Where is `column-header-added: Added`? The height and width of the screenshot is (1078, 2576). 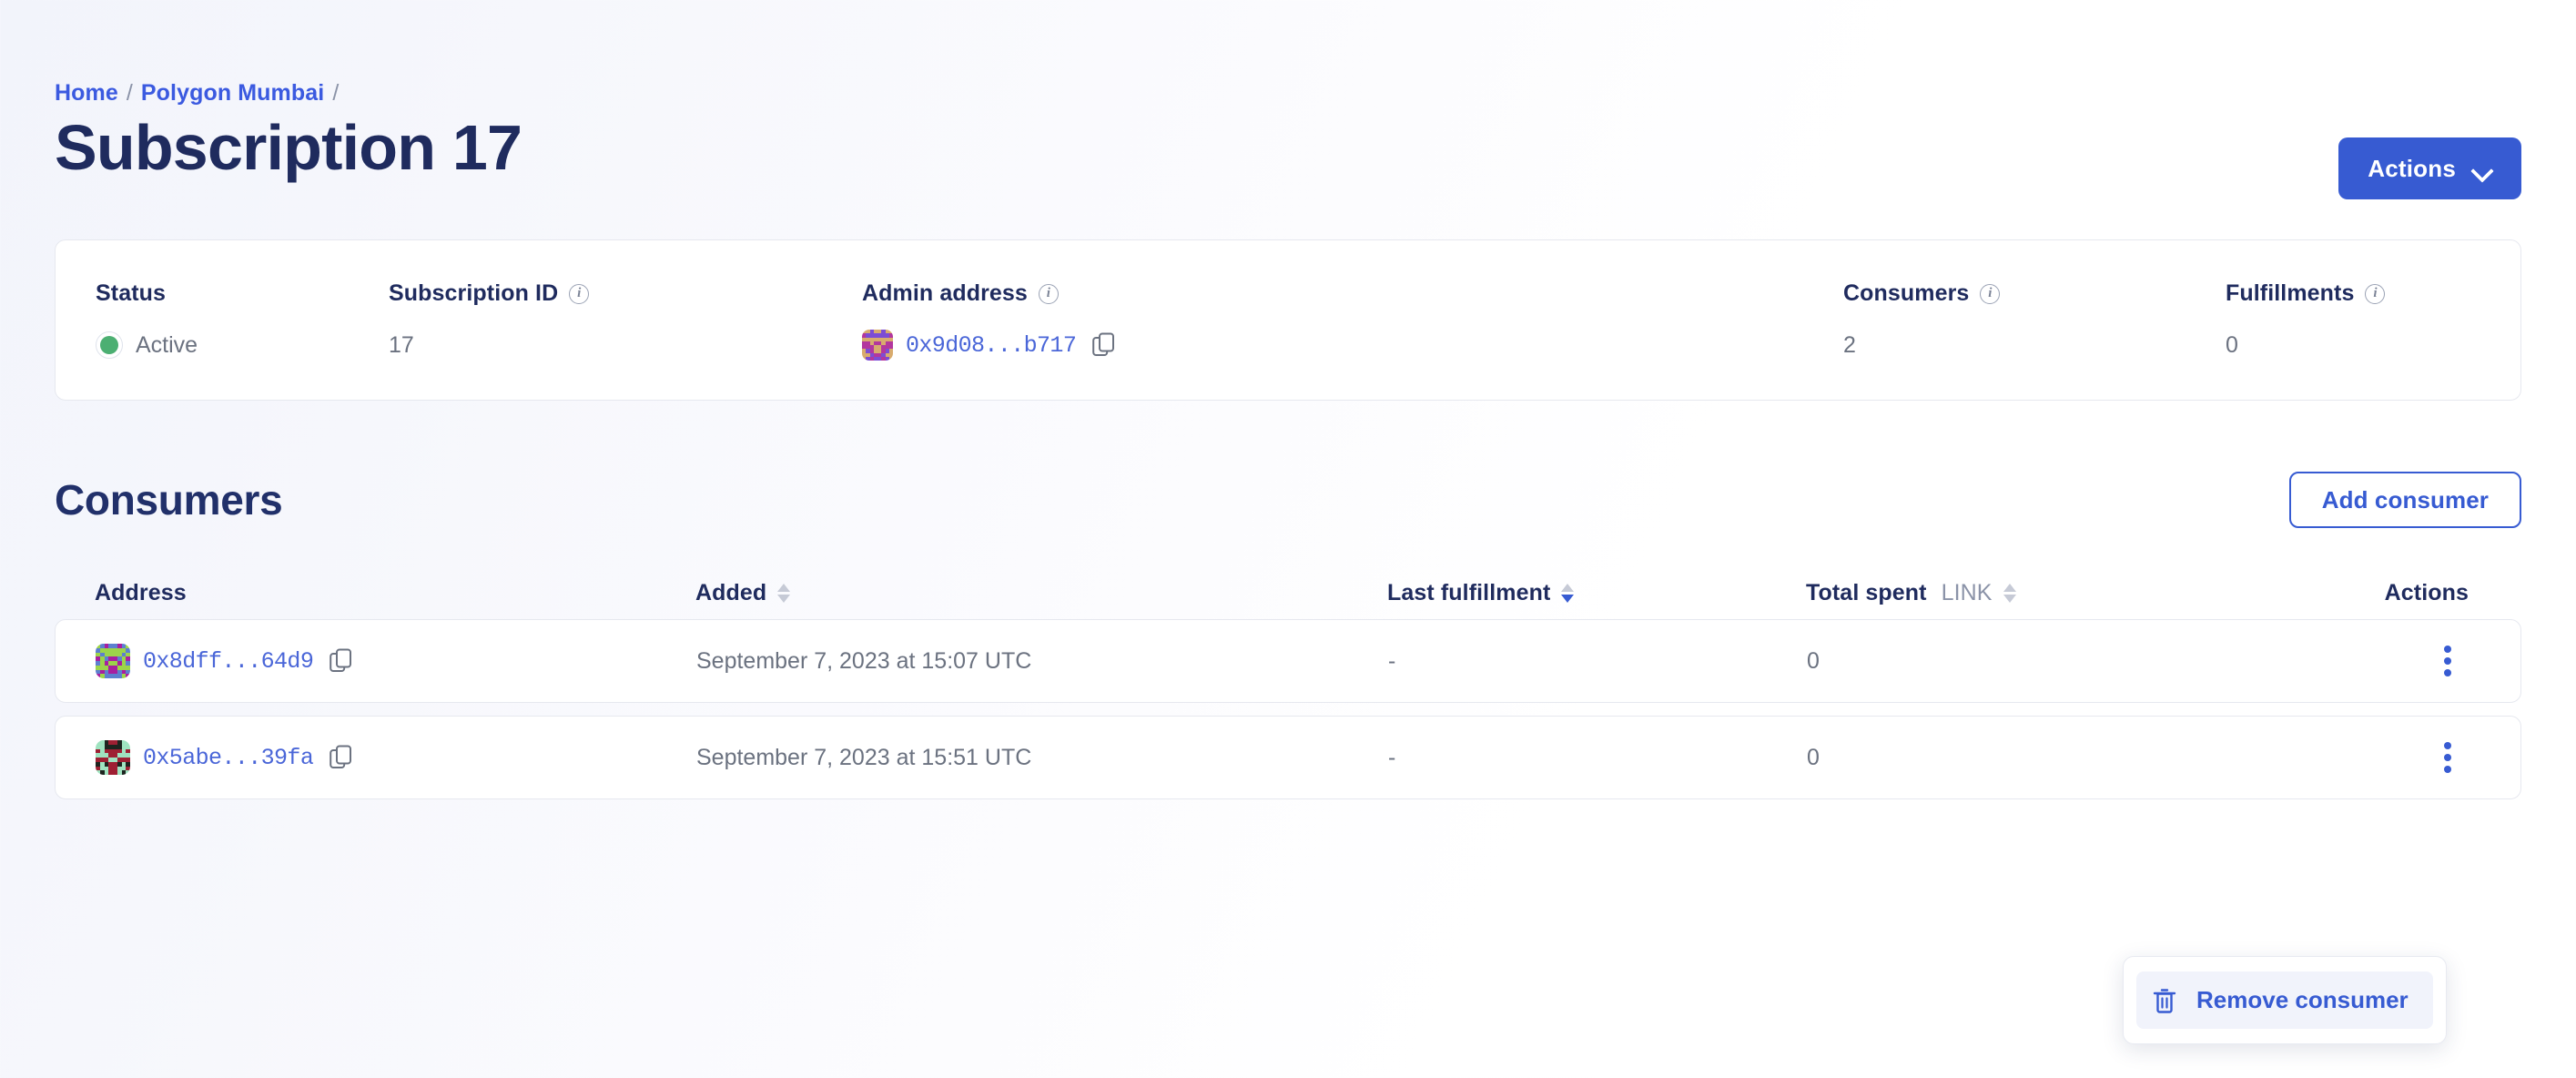 column-header-added: Added is located at coordinates (1041, 593).